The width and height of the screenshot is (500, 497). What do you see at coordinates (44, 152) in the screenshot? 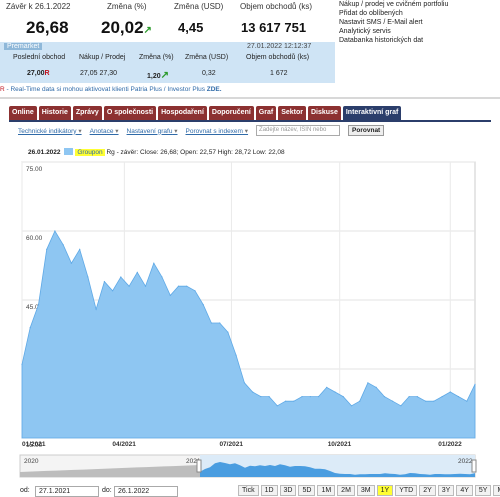
I see `chart-date: 26.01.2022` at bounding box center [44, 152].